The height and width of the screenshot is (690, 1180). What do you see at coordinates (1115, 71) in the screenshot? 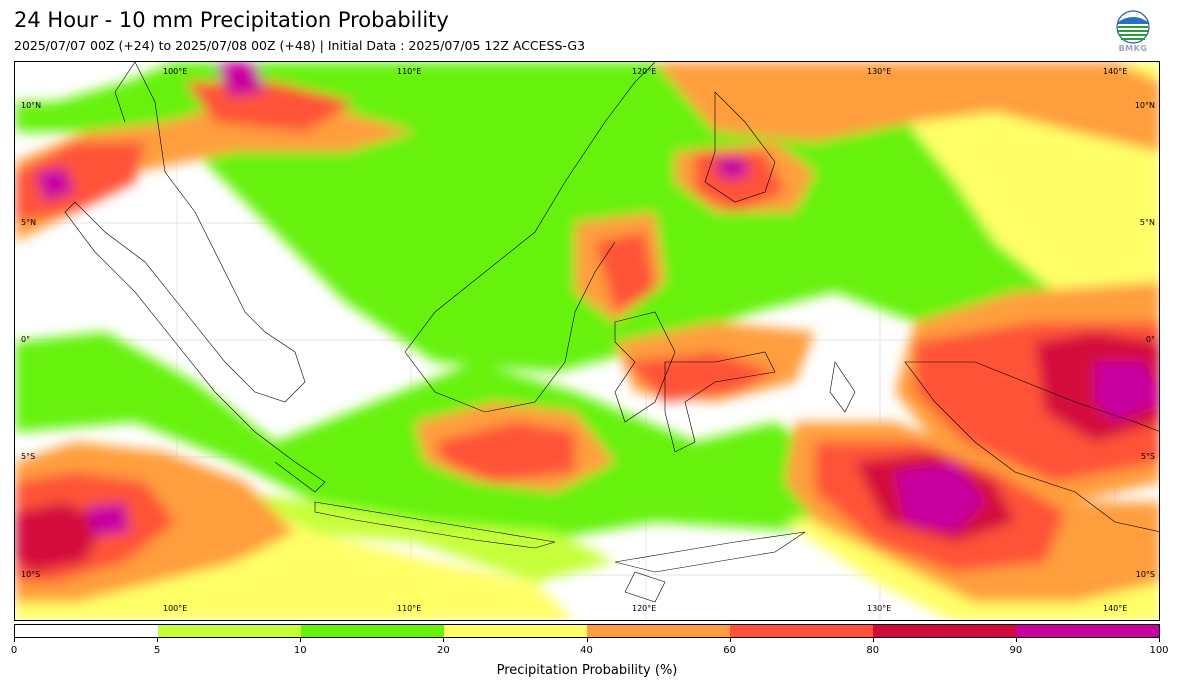
I see `lon-label-top: 140°E` at bounding box center [1115, 71].